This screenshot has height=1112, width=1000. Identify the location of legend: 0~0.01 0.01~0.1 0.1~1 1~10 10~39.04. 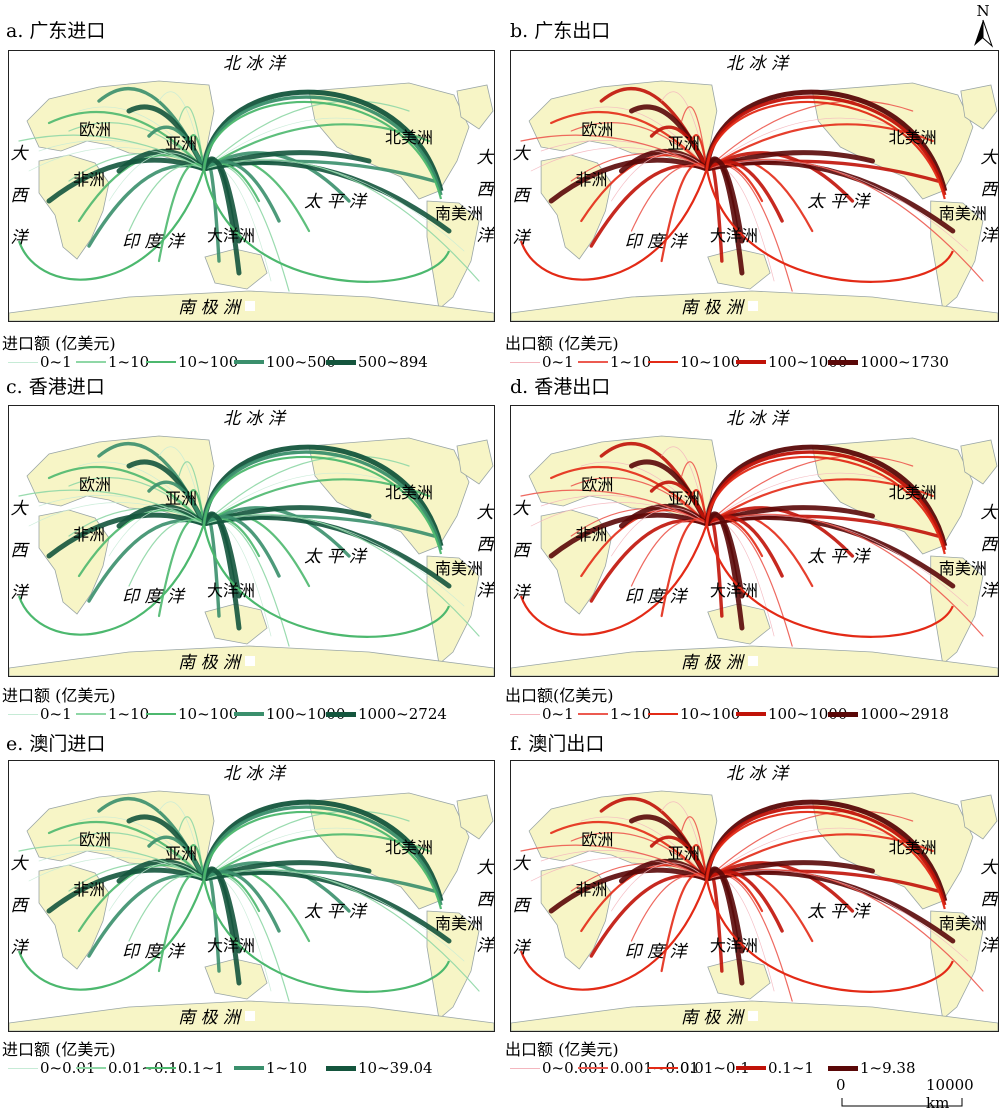
(253, 1068).